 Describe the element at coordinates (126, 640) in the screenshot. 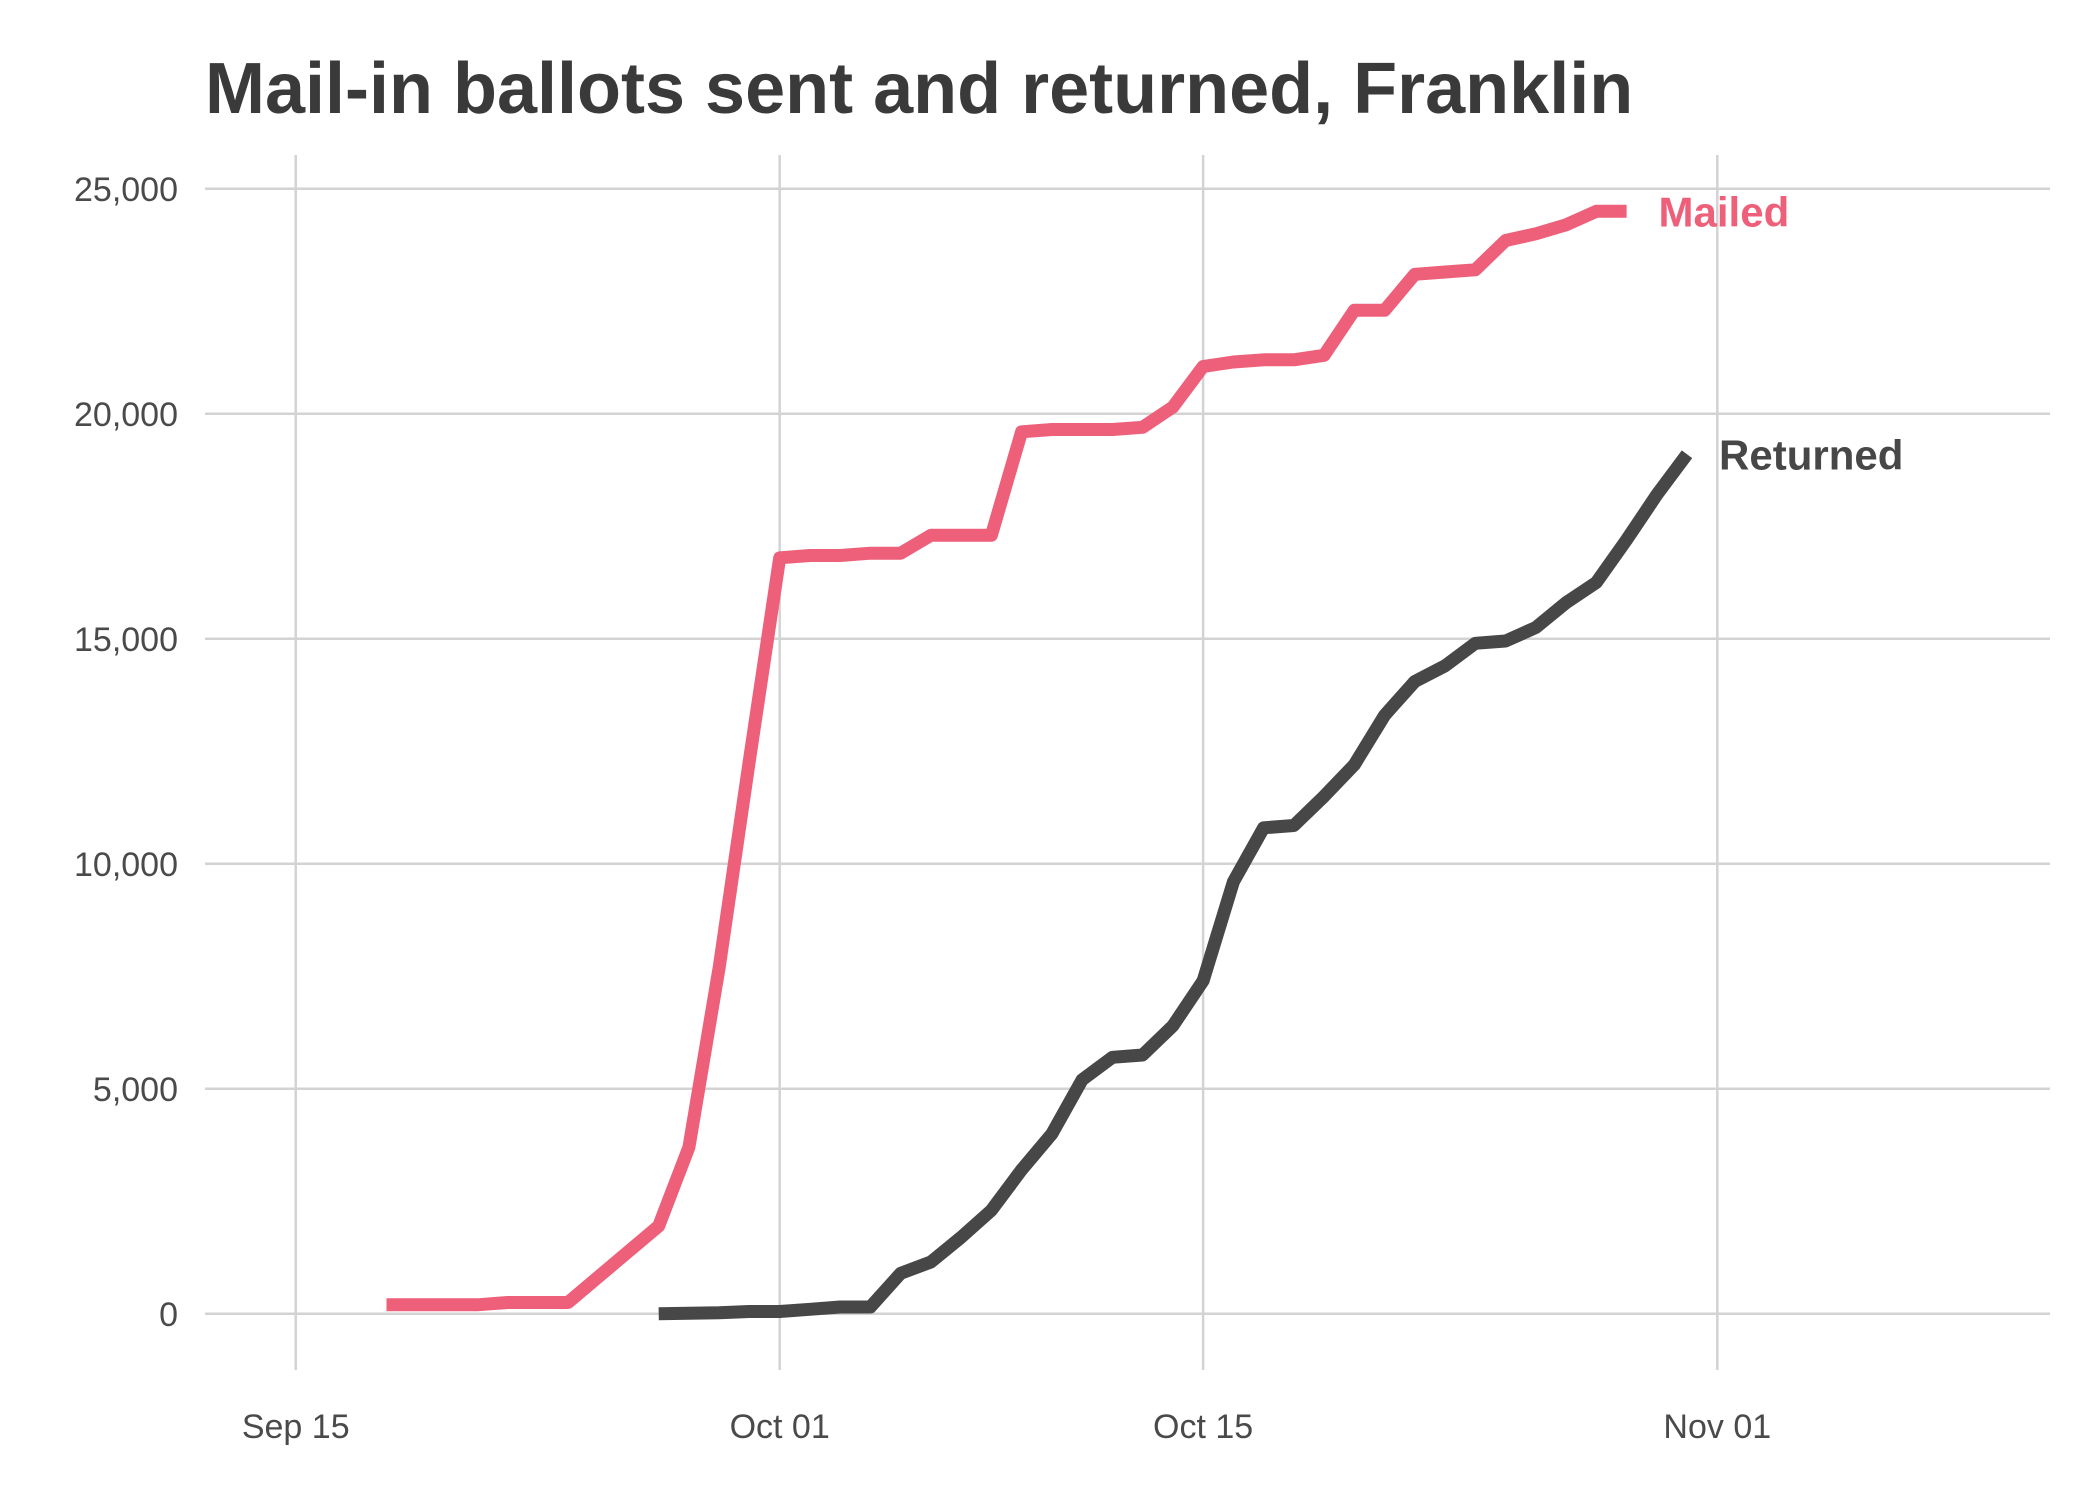

I see `y-tick-label-15000: 15,000` at that location.